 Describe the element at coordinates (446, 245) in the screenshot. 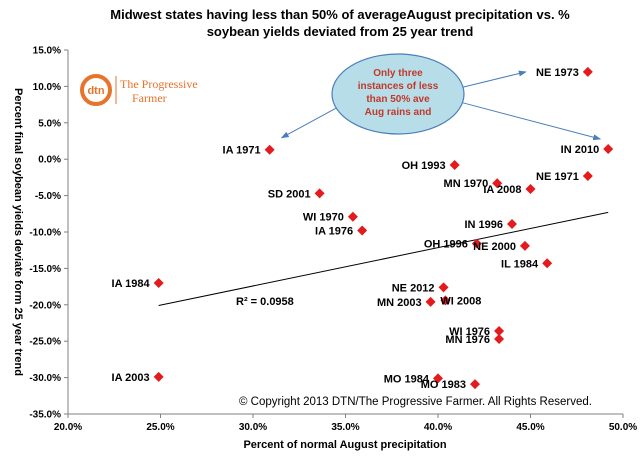

I see `data-point-label: OH 1996` at that location.